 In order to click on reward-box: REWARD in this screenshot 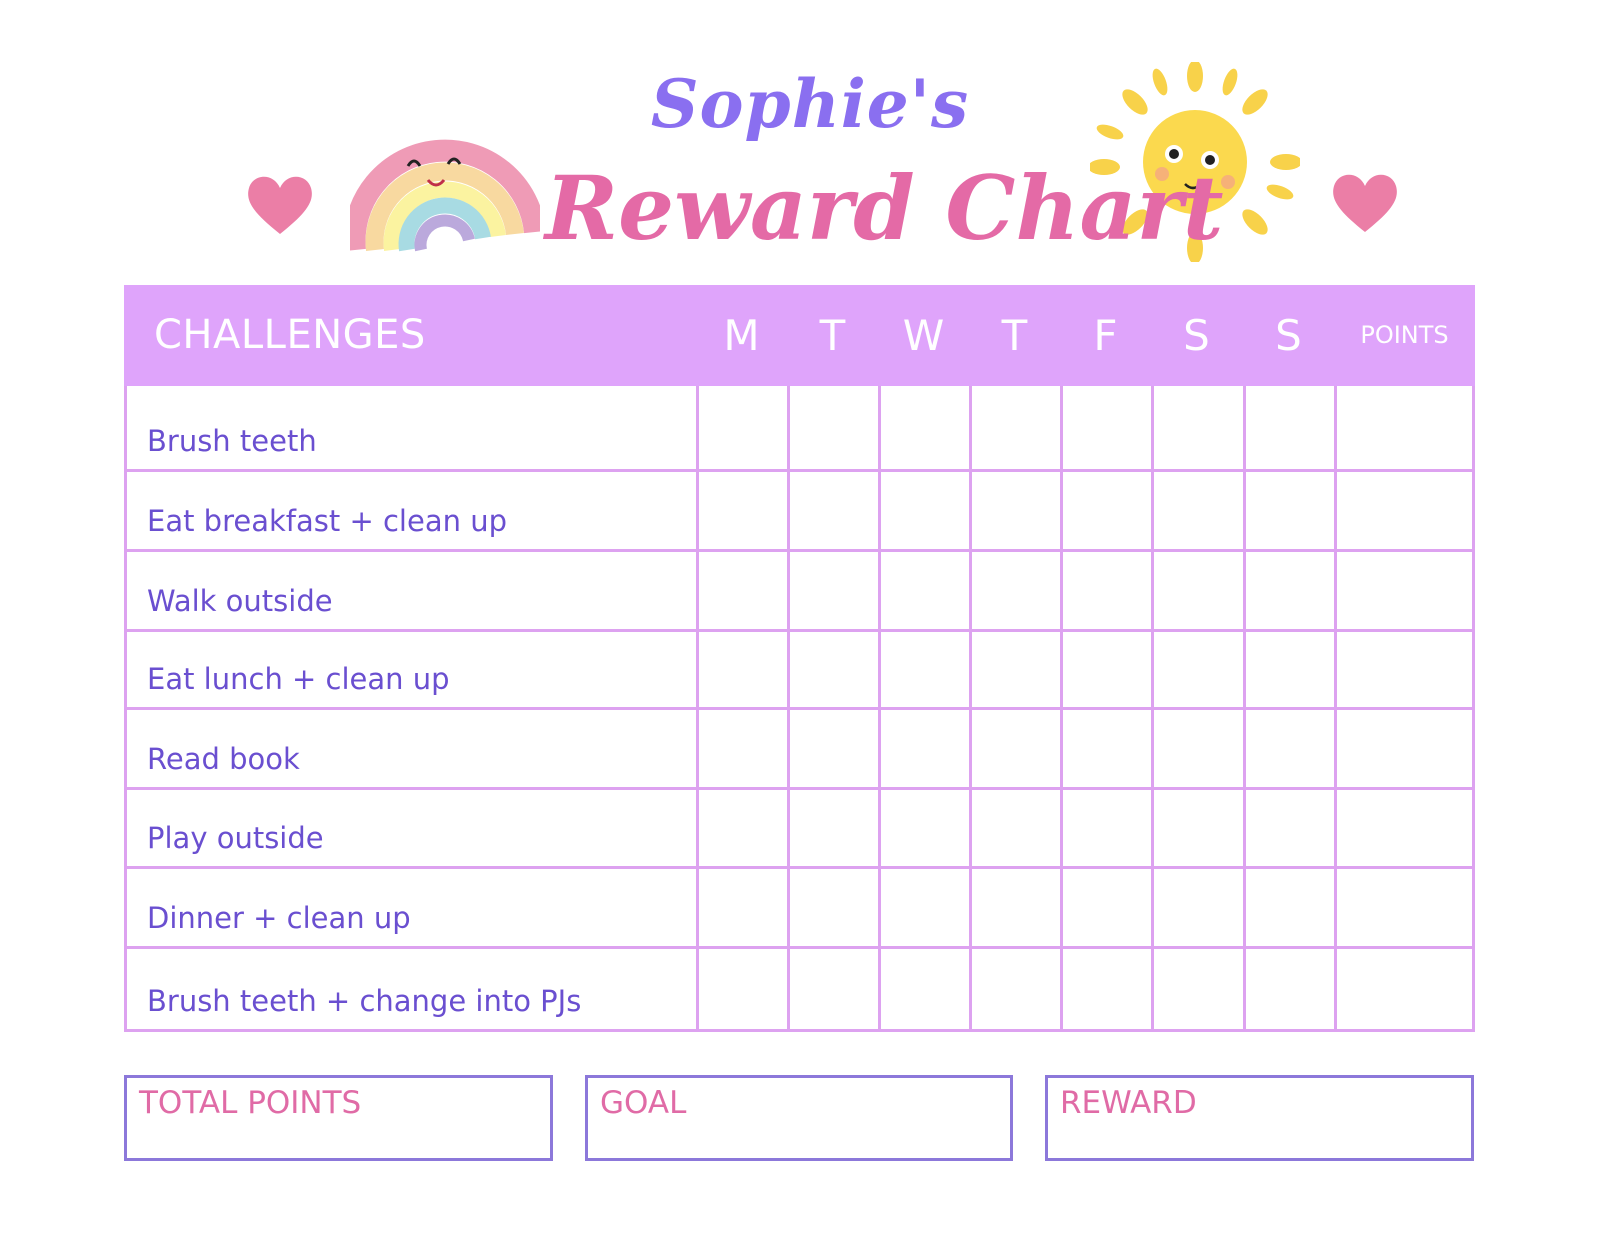, I will do `click(1259, 1118)`.